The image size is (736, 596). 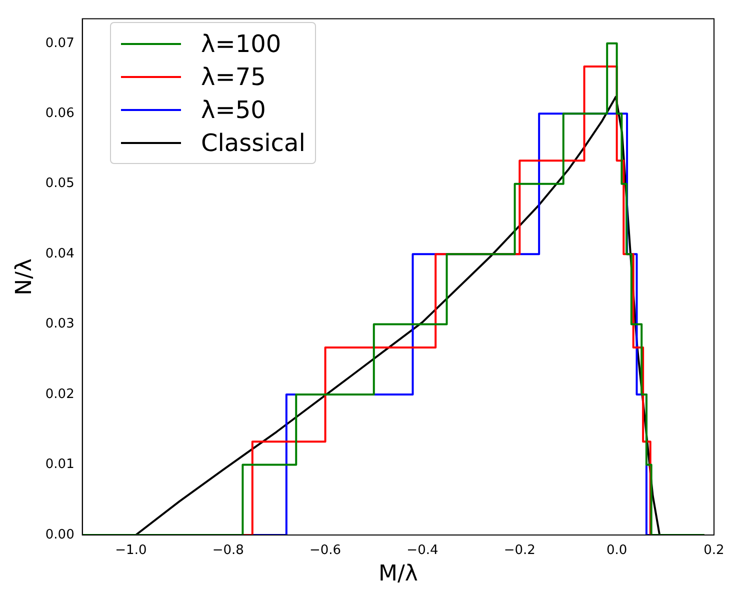 I want to click on x-tick-label: −0.8, so click(x=228, y=550).